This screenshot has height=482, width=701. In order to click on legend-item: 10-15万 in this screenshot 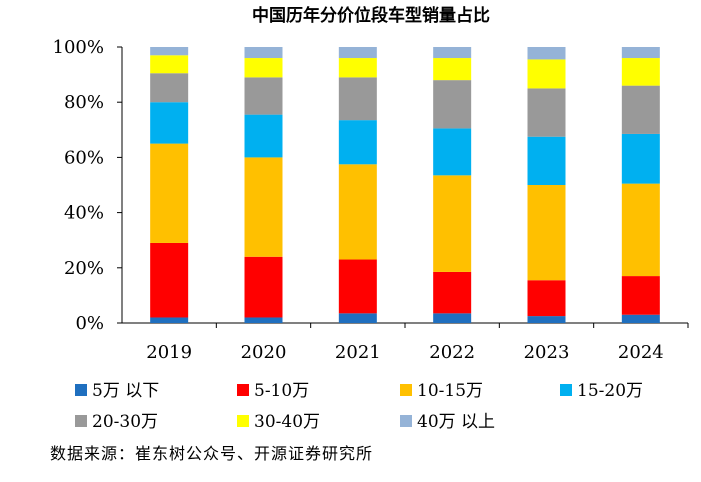, I will do `click(441, 391)`.